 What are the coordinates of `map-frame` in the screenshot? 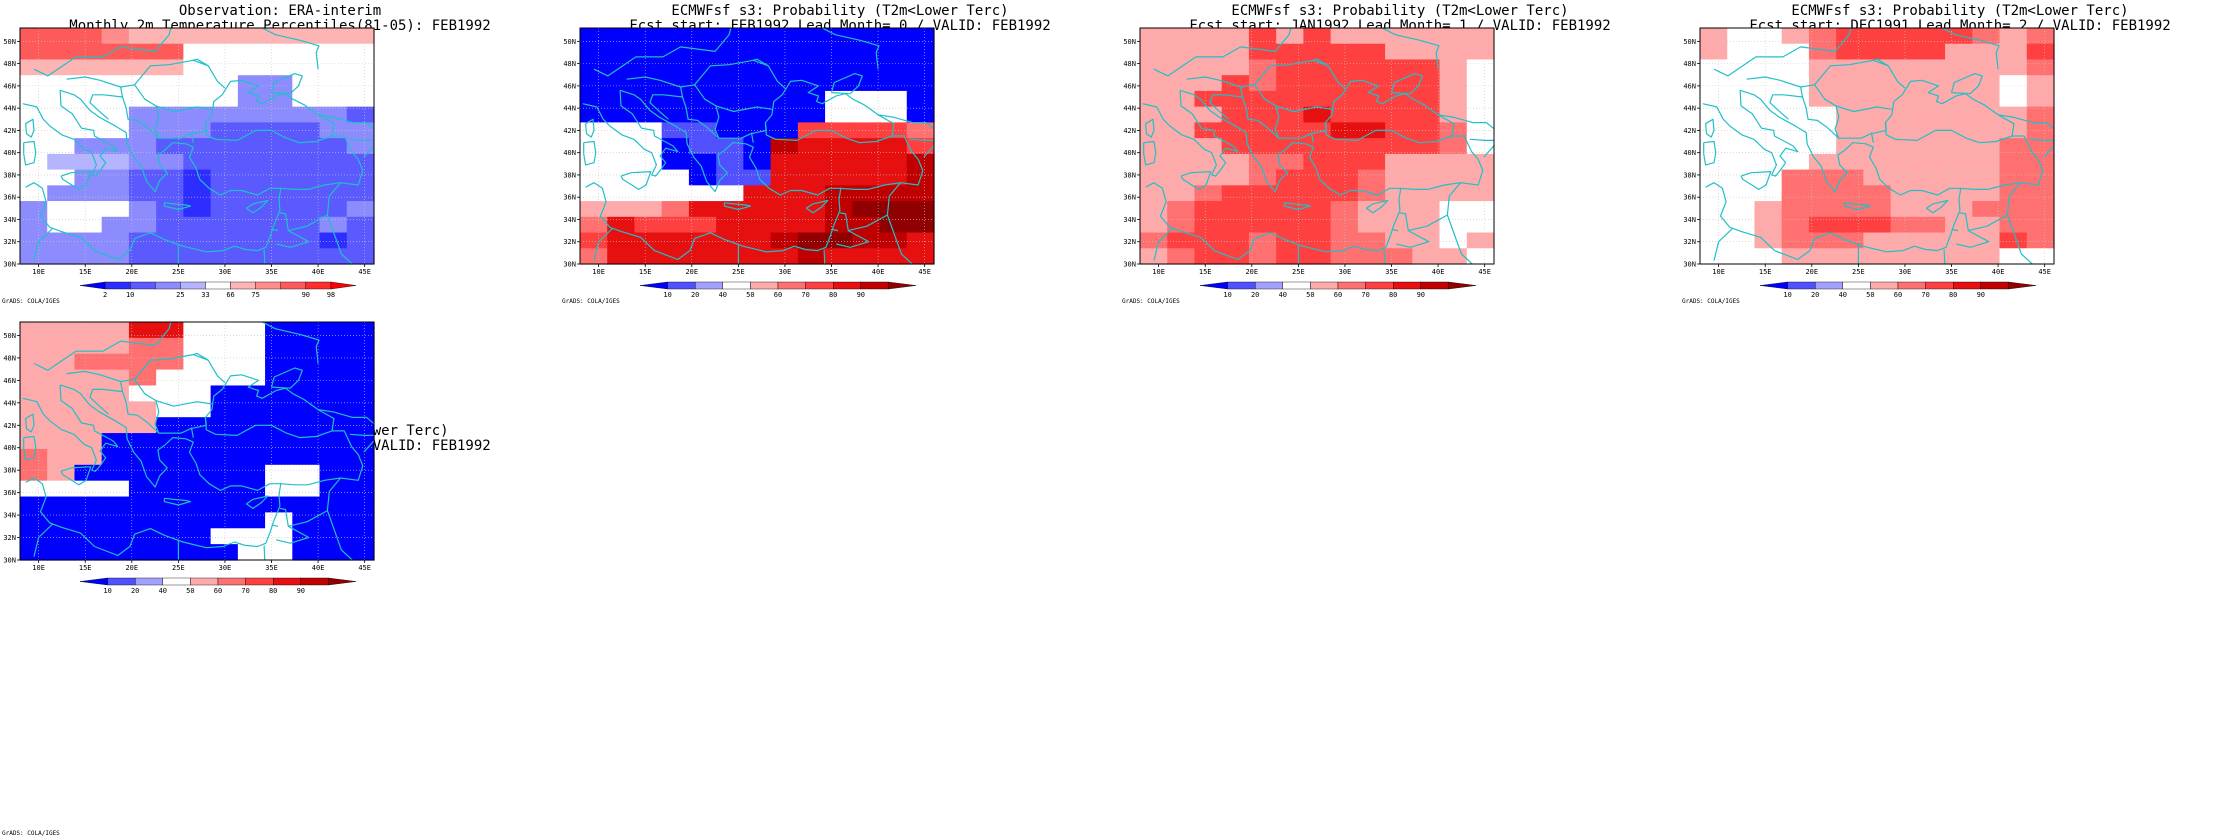 It's located at (1317, 146).